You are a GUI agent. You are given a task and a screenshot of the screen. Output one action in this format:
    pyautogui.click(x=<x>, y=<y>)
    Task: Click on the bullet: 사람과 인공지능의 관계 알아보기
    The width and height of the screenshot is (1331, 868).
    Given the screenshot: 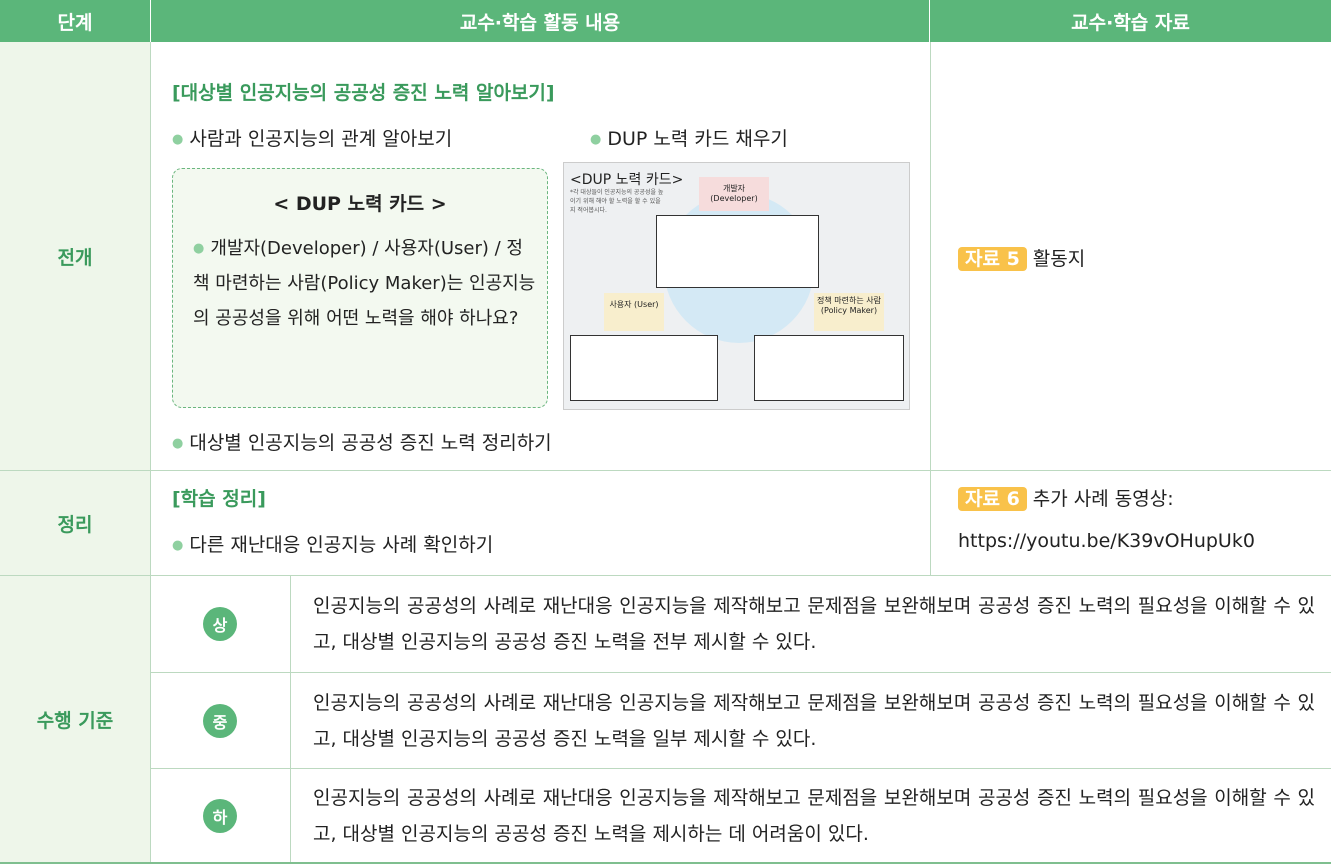 What is the action you would take?
    pyautogui.click(x=312, y=137)
    